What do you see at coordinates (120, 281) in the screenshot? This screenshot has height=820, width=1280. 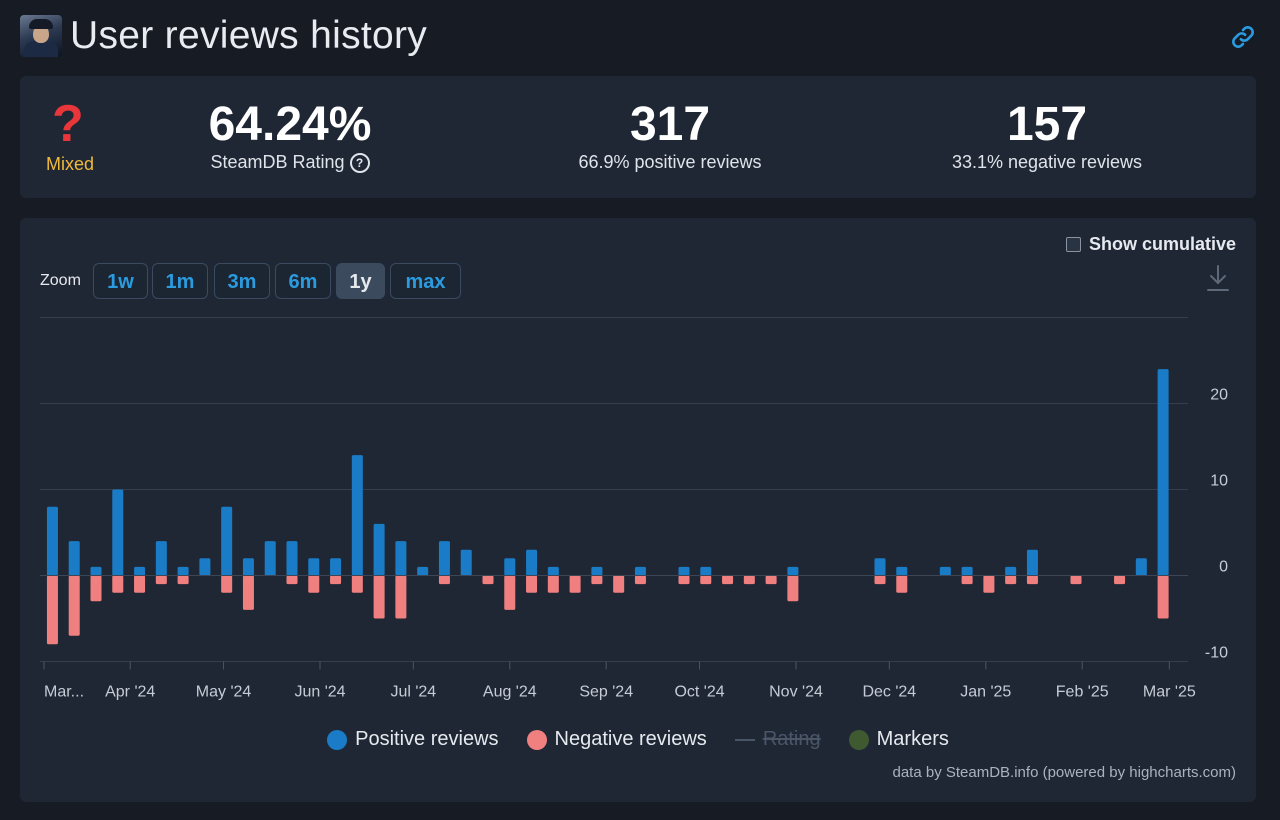 I see `zoom-1w-button: 1w` at bounding box center [120, 281].